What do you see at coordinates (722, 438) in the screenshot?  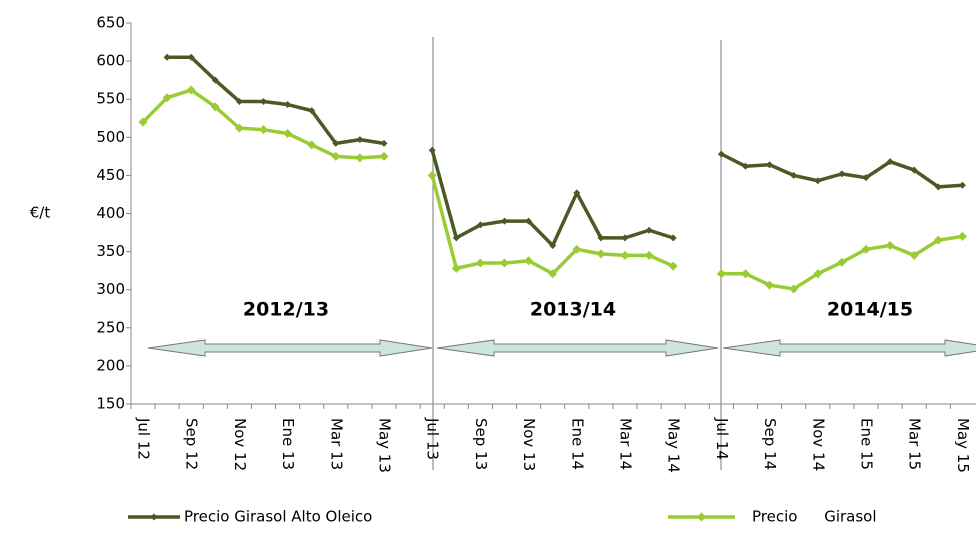 I see `x-tick-label: Jul 14` at bounding box center [722, 438].